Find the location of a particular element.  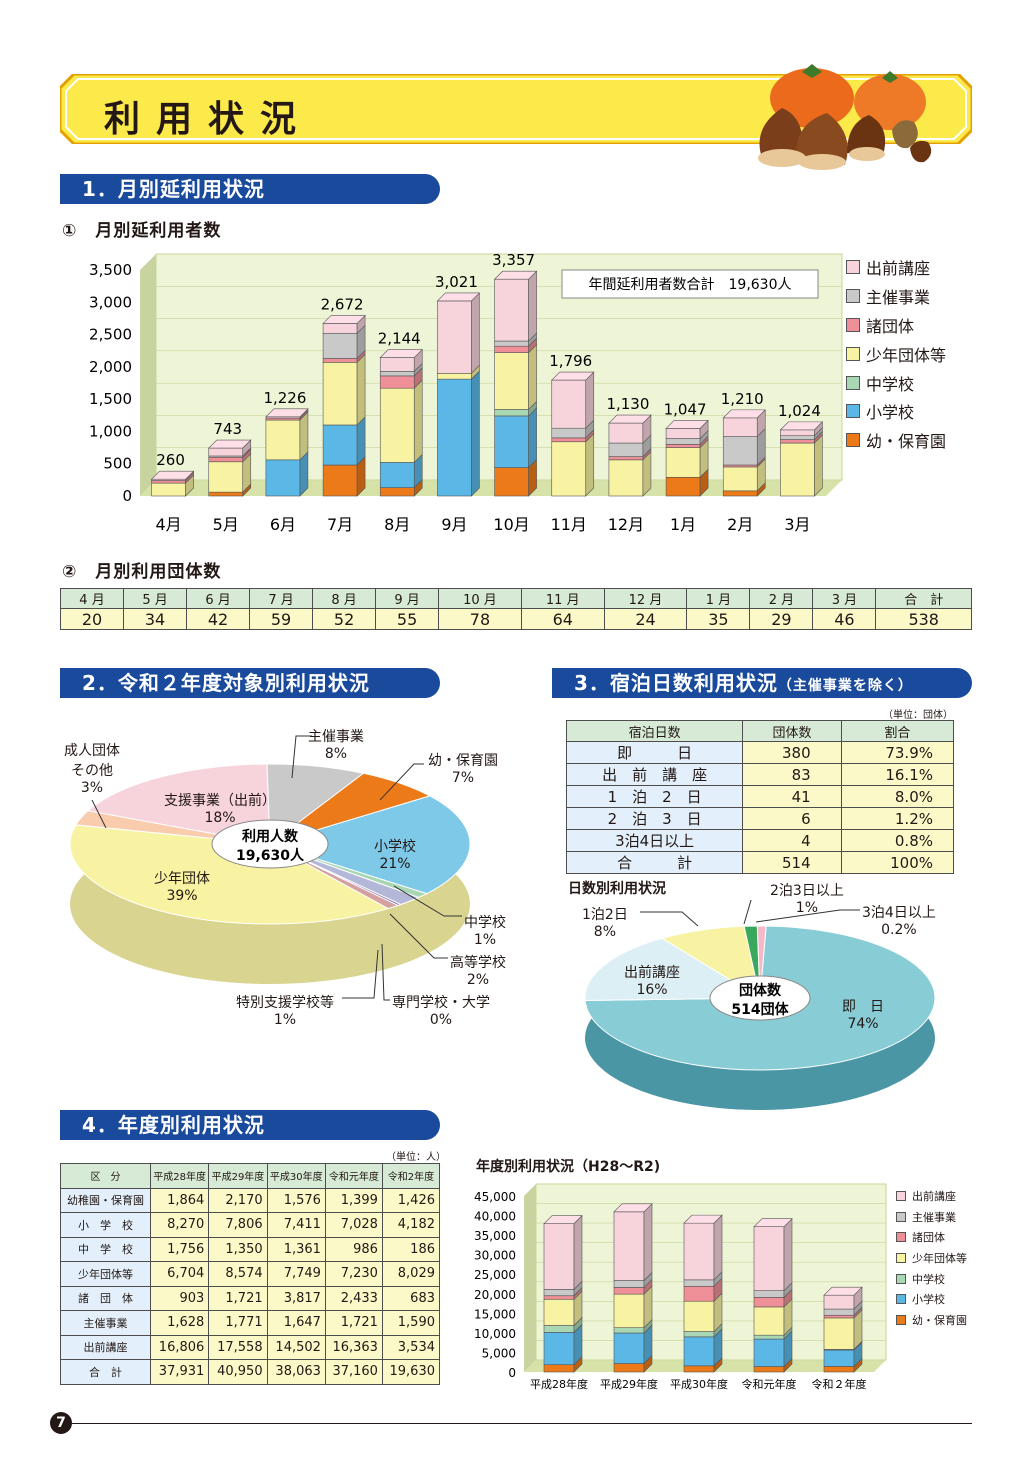

x-category-label: 5月 is located at coordinates (226, 524).